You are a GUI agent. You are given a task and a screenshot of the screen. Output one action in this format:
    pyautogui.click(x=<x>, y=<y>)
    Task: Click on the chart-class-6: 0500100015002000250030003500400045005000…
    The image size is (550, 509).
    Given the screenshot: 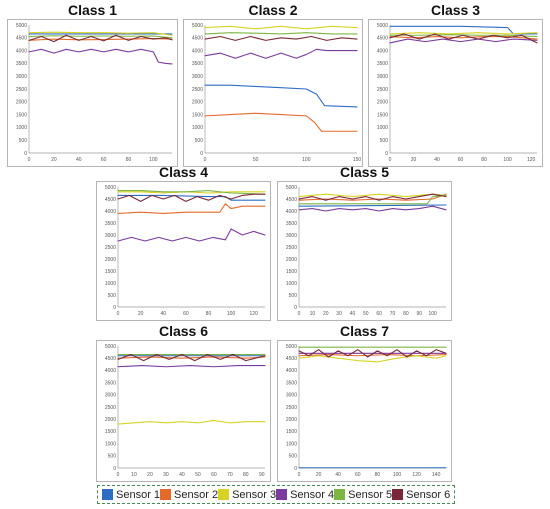 What is the action you would take?
    pyautogui.click(x=183, y=411)
    